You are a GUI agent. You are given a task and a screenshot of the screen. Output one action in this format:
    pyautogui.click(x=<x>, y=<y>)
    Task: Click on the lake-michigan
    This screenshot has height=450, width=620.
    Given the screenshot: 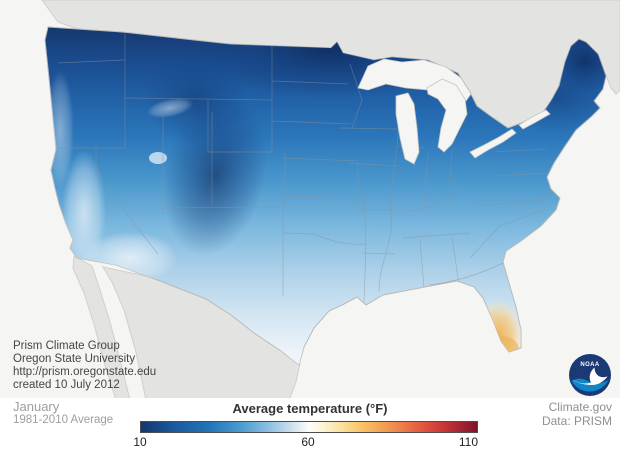 What is the action you would take?
    pyautogui.click(x=407, y=128)
    